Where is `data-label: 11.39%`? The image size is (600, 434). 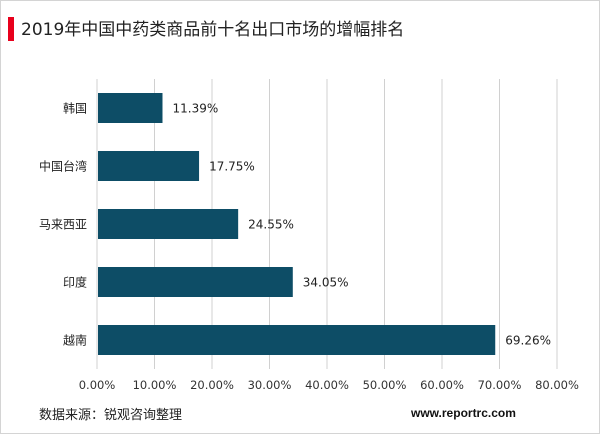 data-label: 11.39% is located at coordinates (195, 109).